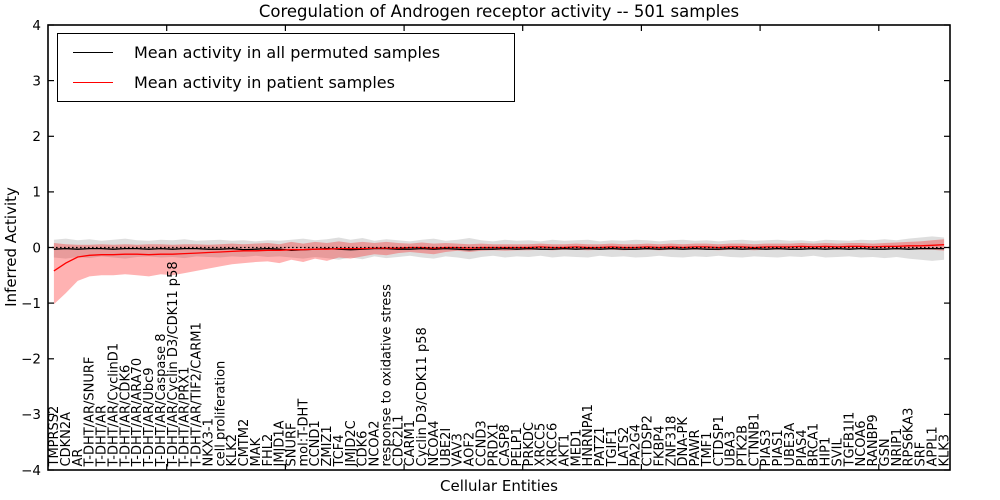 This screenshot has width=1000, height=500. I want to click on x-category-label: T-DHT/AR/Cyclin D3/CDK11 p58, so click(173, 364).